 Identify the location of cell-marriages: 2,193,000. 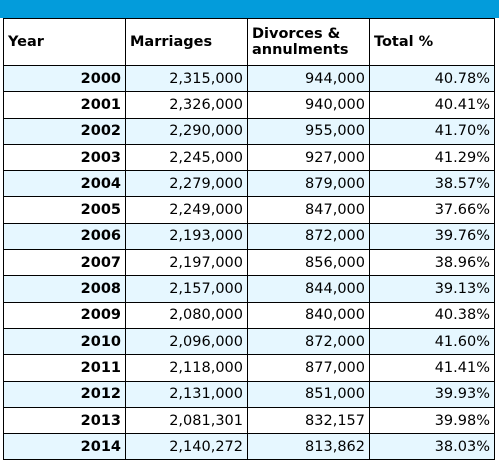
(186, 236).